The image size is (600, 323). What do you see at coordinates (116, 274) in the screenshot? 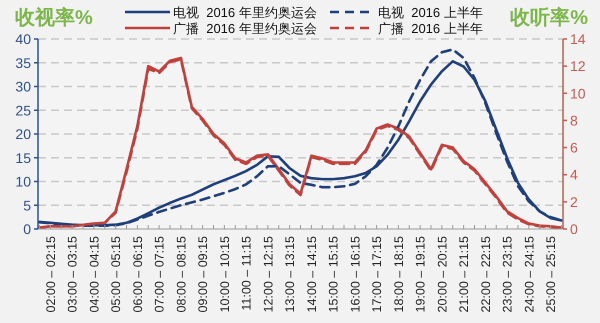
I see `xtick: 05:00 – 05:15` at bounding box center [116, 274].